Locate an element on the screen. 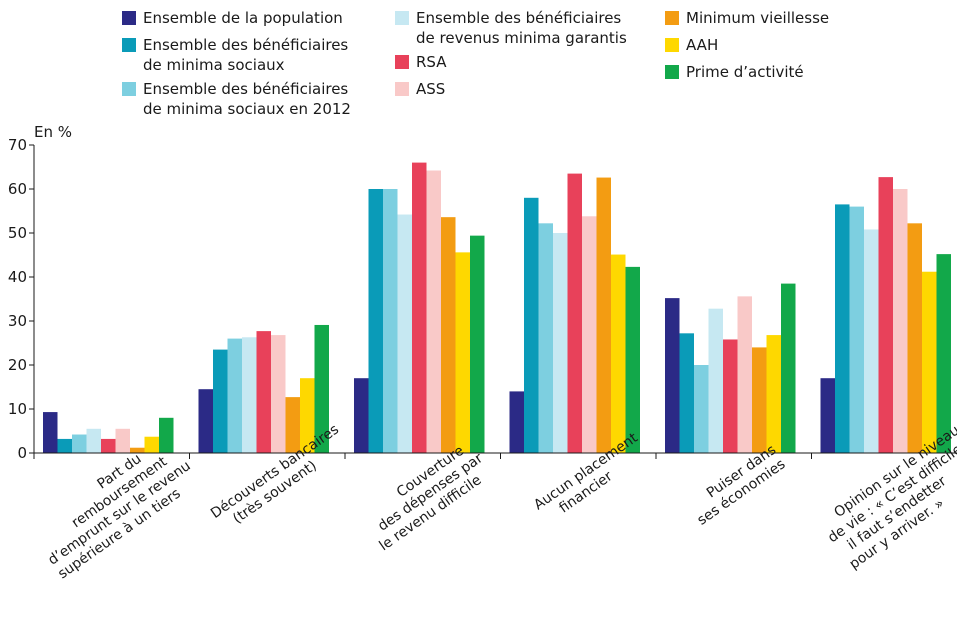  legend-item-minimum-vieillesse: Minimum vieillesse is located at coordinates (747, 18).